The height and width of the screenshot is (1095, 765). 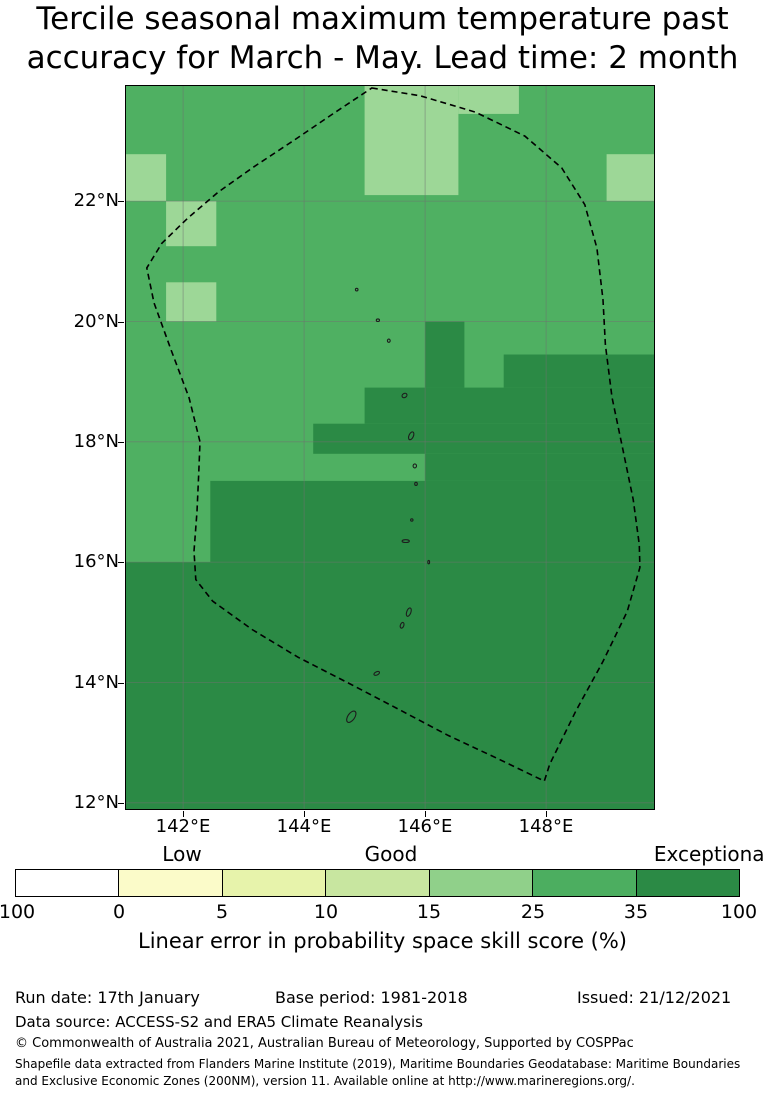 I want to click on lat-tick-label-18n: 18°N, so click(x=96, y=441).